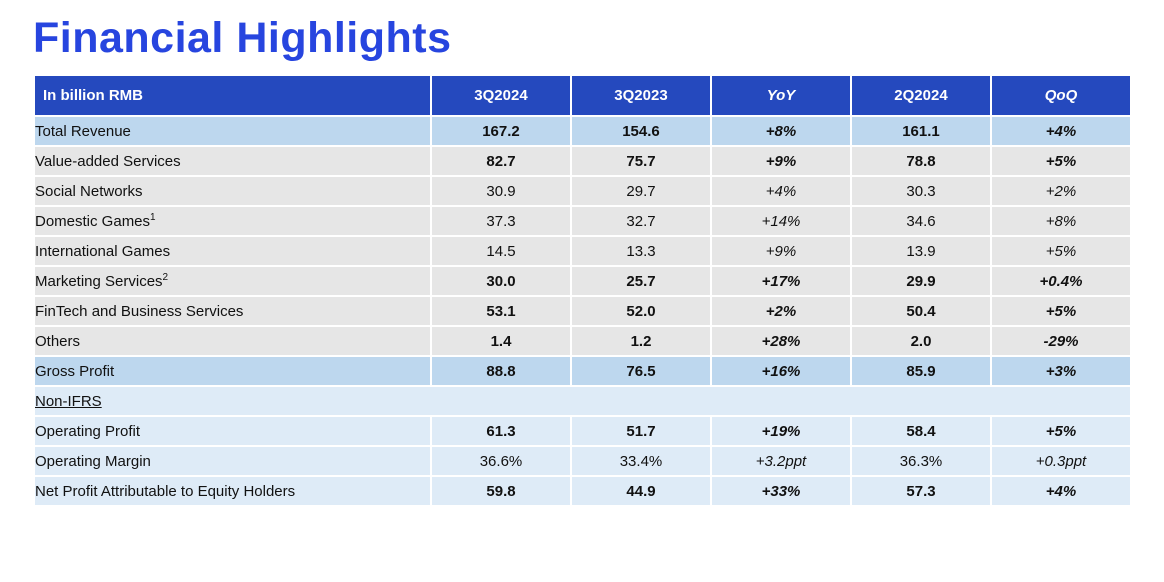 The height and width of the screenshot is (582, 1164). What do you see at coordinates (641, 311) in the screenshot?
I see `row-value: 52.0` at bounding box center [641, 311].